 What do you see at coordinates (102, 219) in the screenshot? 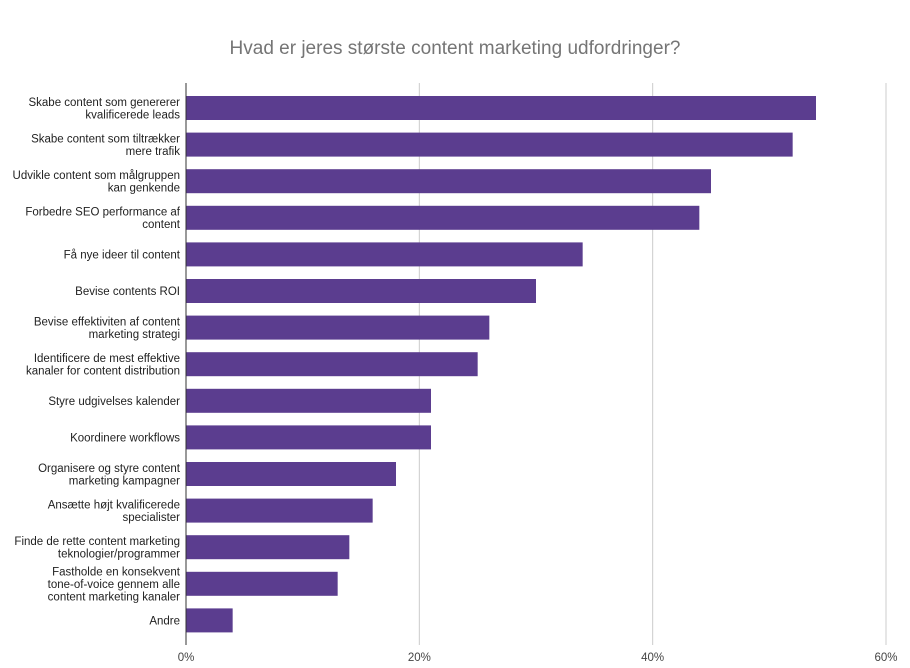
I see `category-label: Forbedre SEO performance af content` at bounding box center [102, 219].